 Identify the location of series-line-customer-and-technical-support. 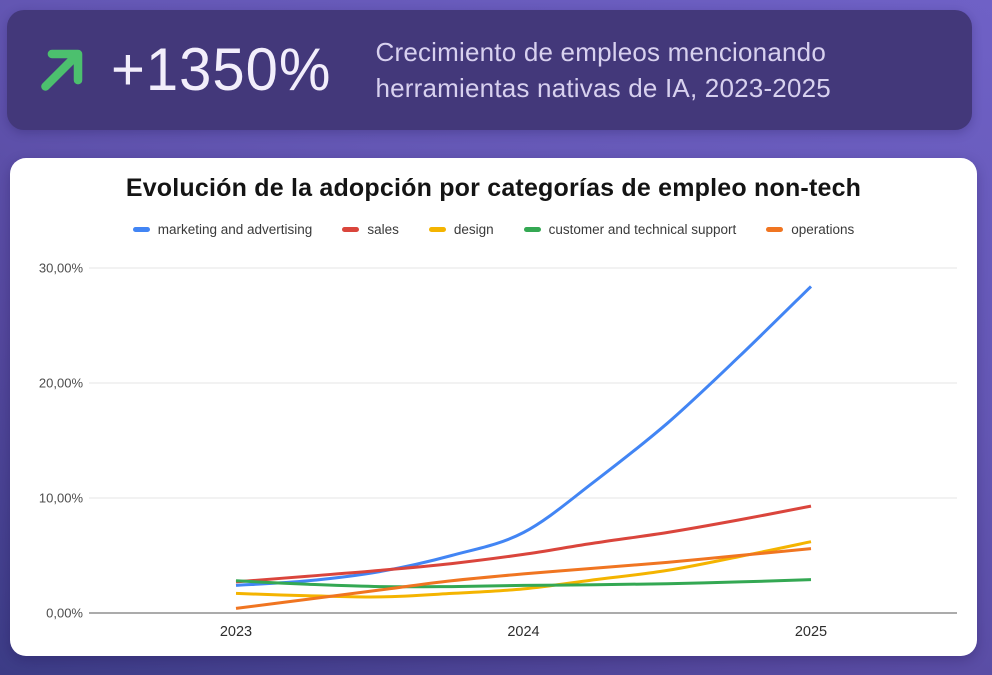
(523, 583).